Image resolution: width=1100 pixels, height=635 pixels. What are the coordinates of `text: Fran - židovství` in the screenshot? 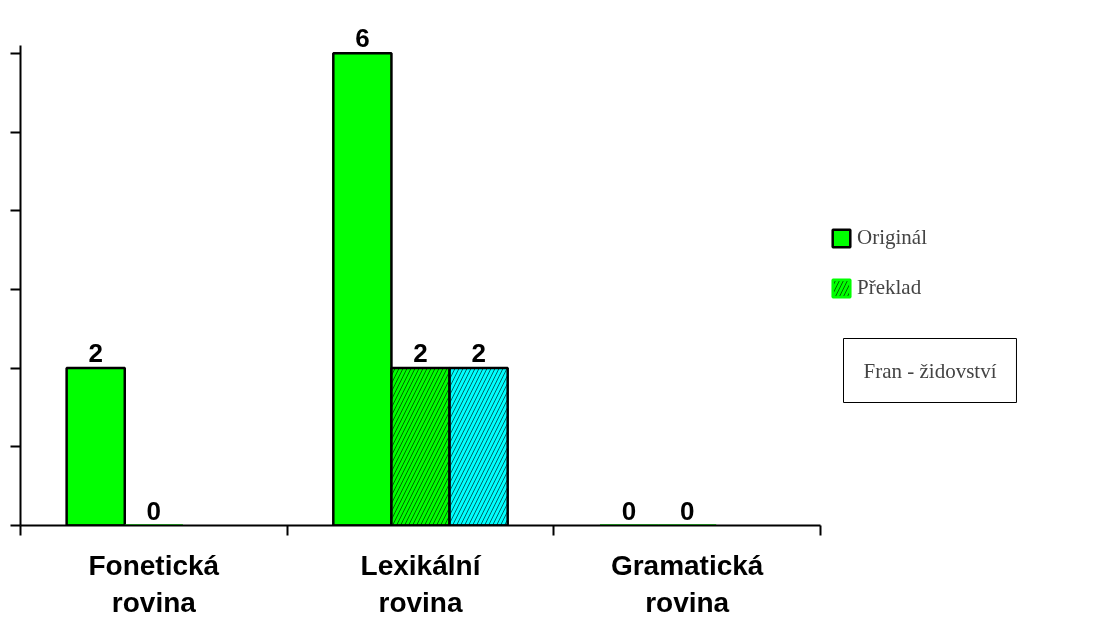 It's located at (930, 370).